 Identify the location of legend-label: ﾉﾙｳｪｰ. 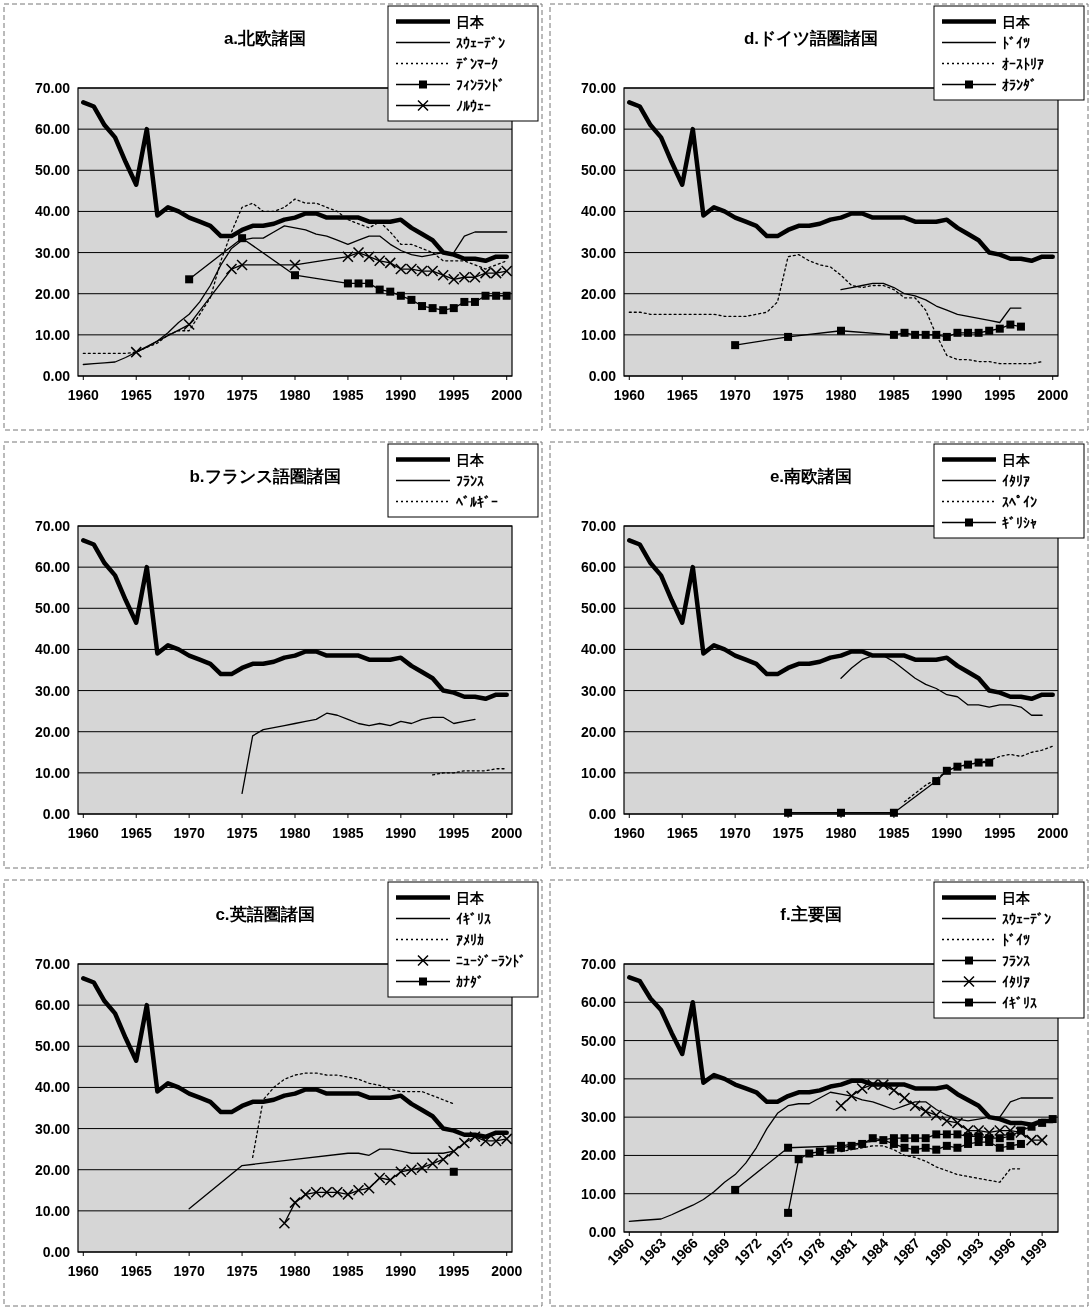
(473, 105).